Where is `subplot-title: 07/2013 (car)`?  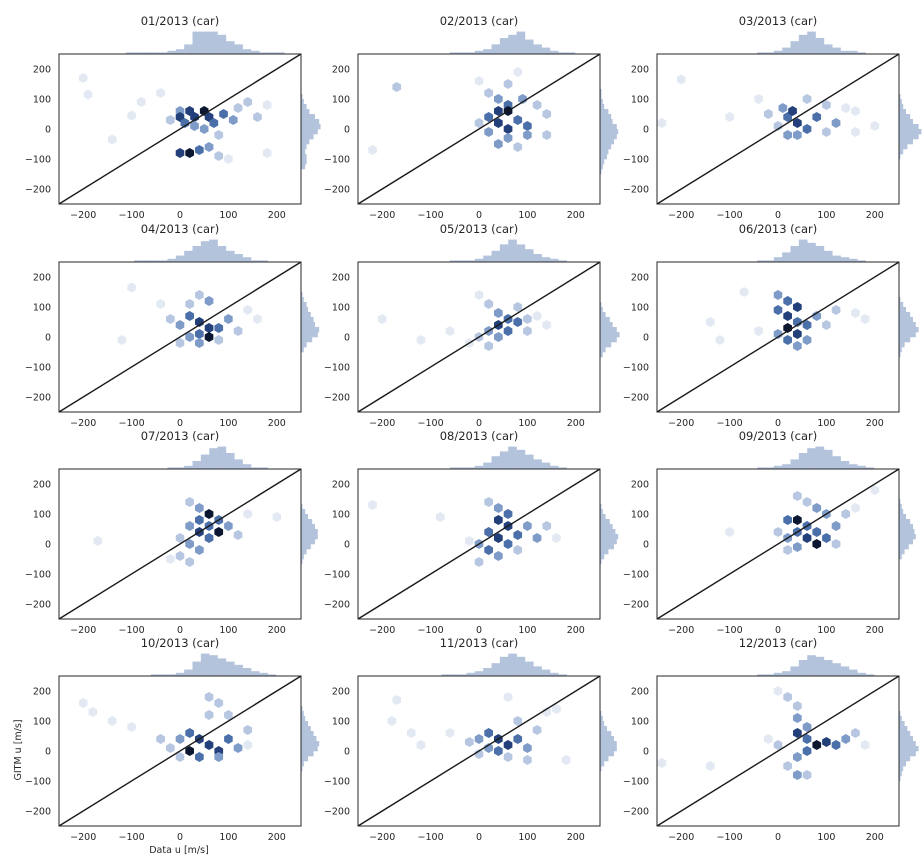
subplot-title: 07/2013 (car) is located at coordinates (180, 436).